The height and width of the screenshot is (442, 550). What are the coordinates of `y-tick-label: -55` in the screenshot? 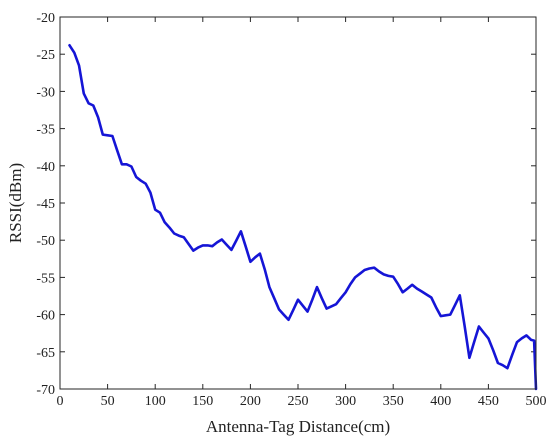 It's located at (45, 278).